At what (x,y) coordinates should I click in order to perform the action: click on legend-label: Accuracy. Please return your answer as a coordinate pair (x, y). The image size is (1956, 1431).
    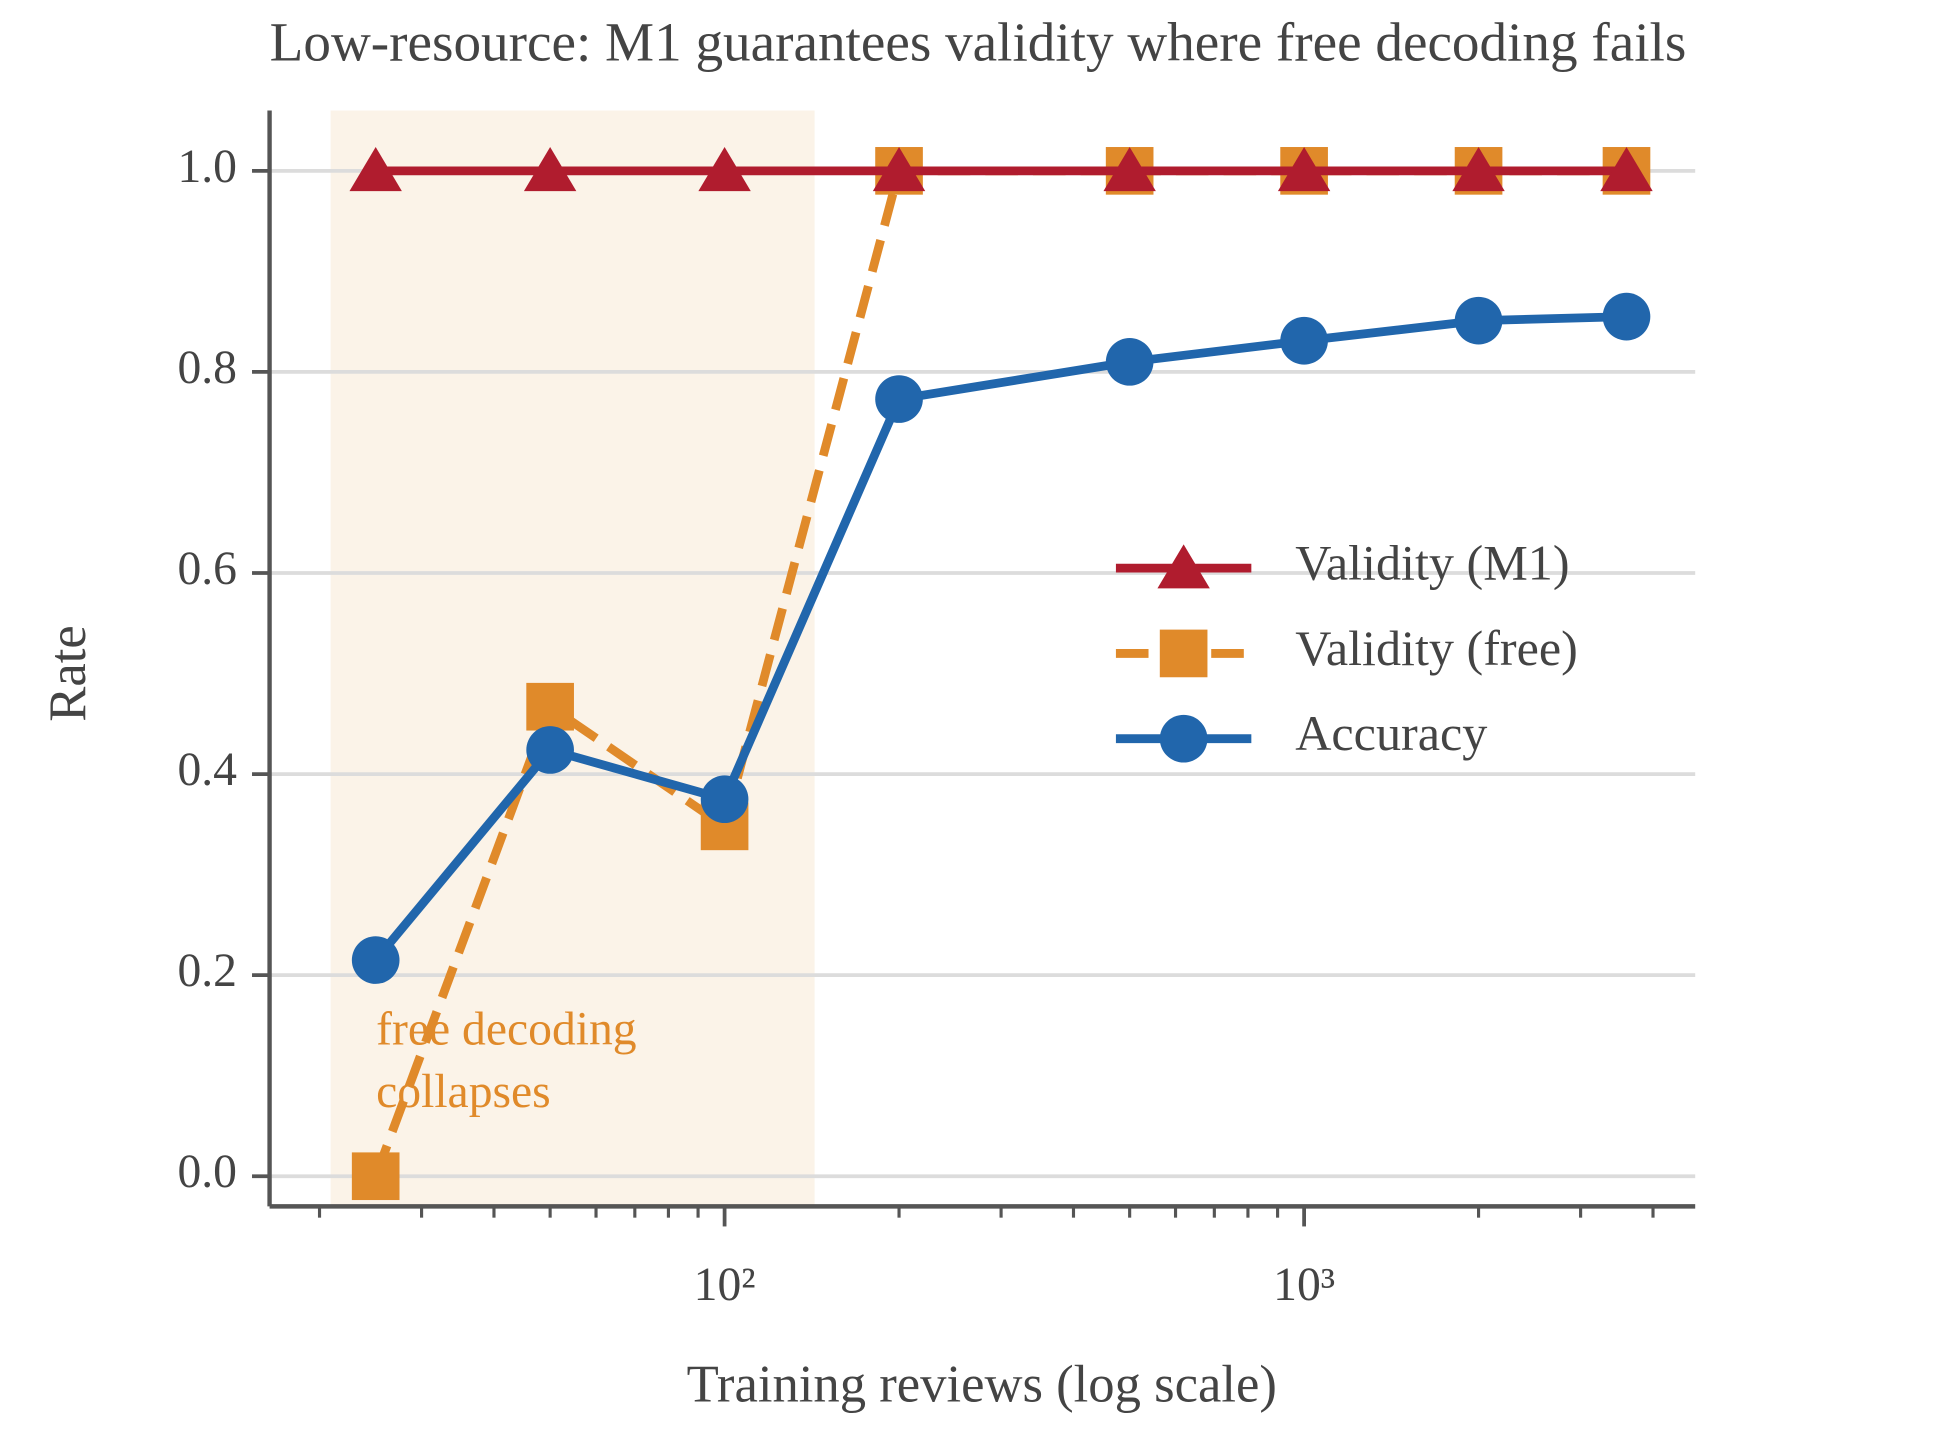
    Looking at the image, I should click on (1391, 733).